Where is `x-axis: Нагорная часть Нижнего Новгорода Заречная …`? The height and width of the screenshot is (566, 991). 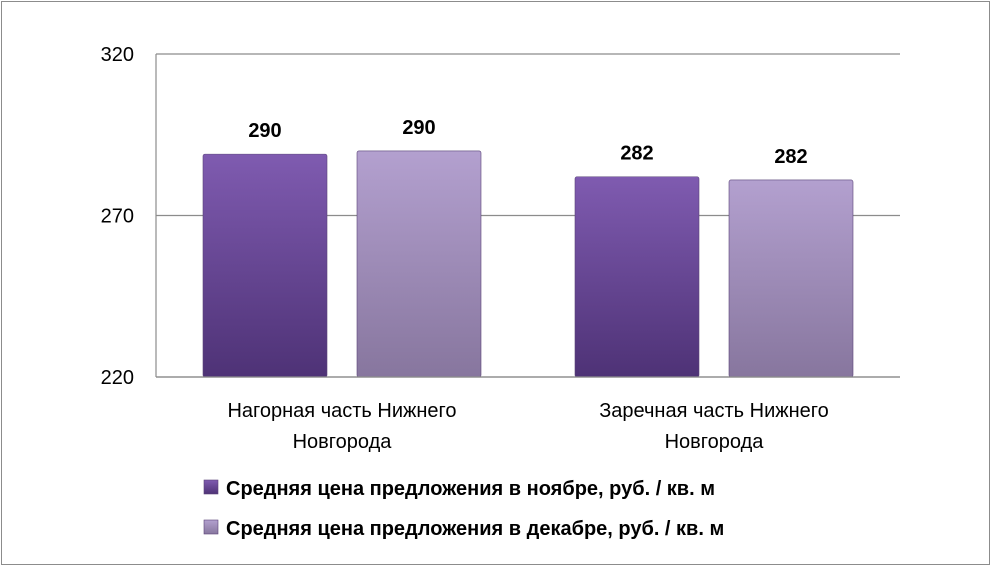 x-axis: Нагорная часть Нижнего Новгорода Заречная … is located at coordinates (528, 414).